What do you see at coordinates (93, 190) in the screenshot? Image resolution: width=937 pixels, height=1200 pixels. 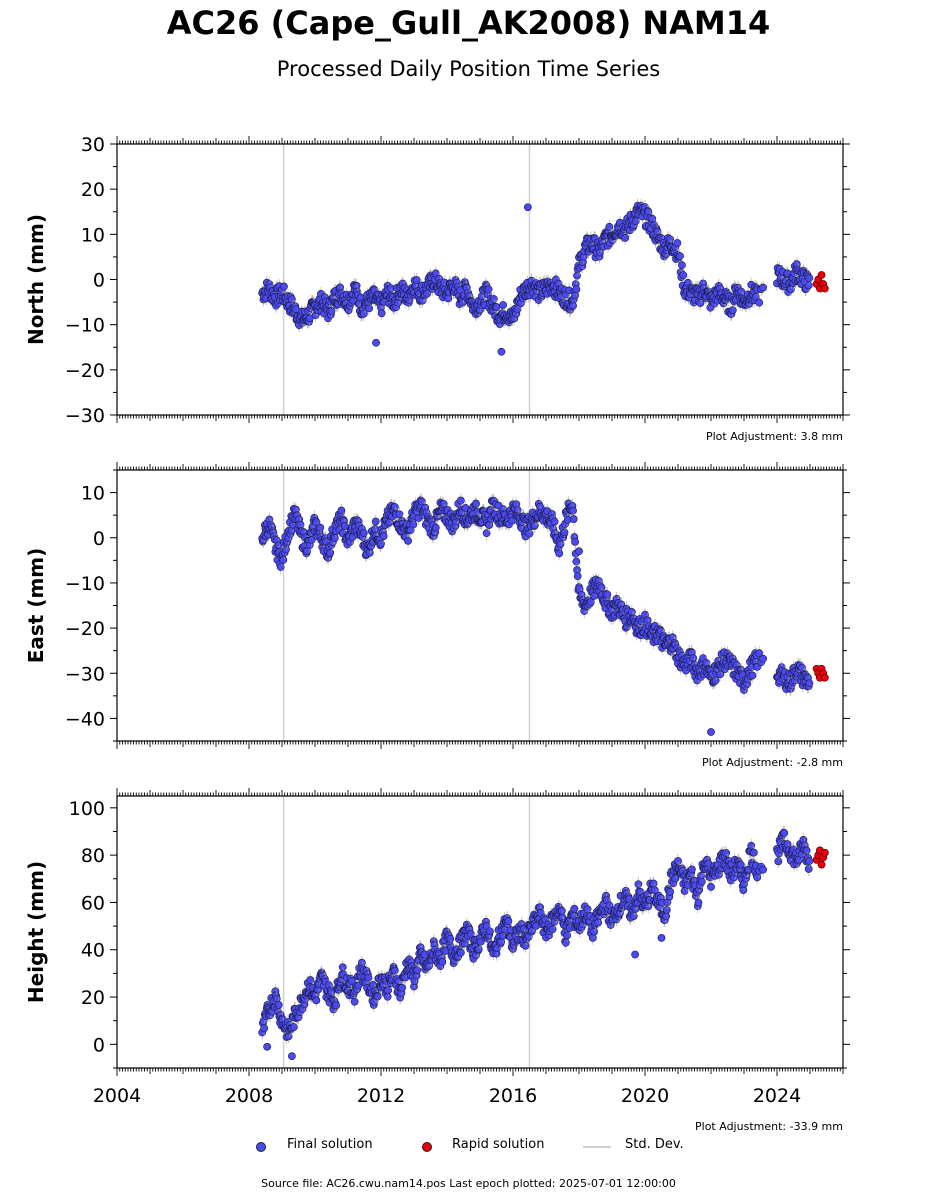 I see `y-tick-label: 20` at bounding box center [93, 190].